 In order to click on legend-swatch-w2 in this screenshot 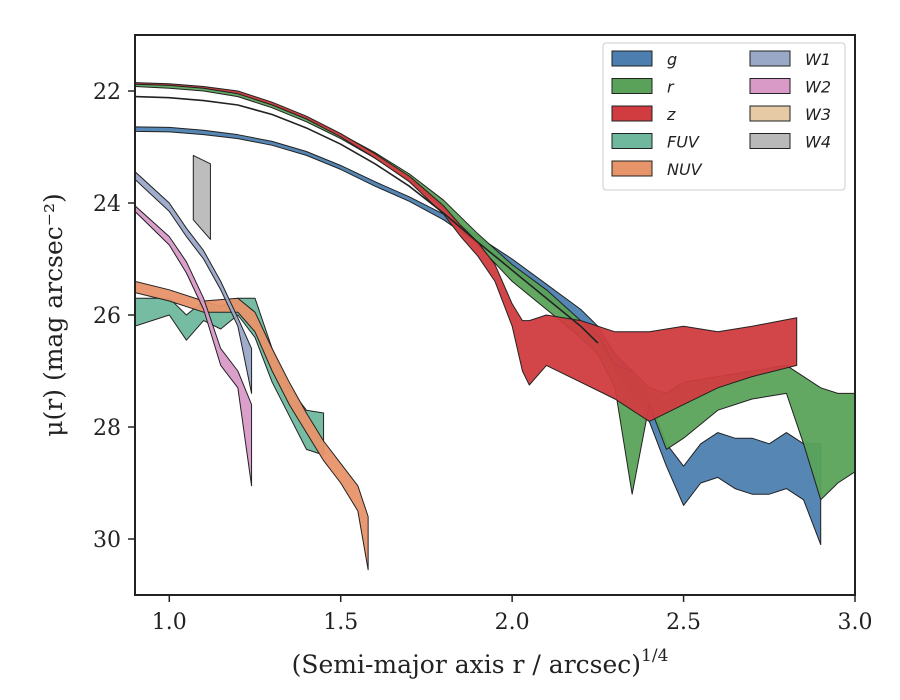, I will do `click(770, 86)`.